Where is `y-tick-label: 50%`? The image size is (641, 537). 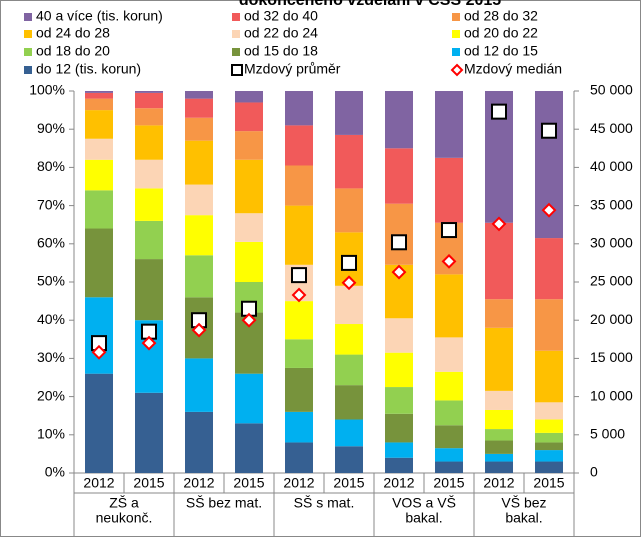
y-tick-label: 50% is located at coordinates (51, 281).